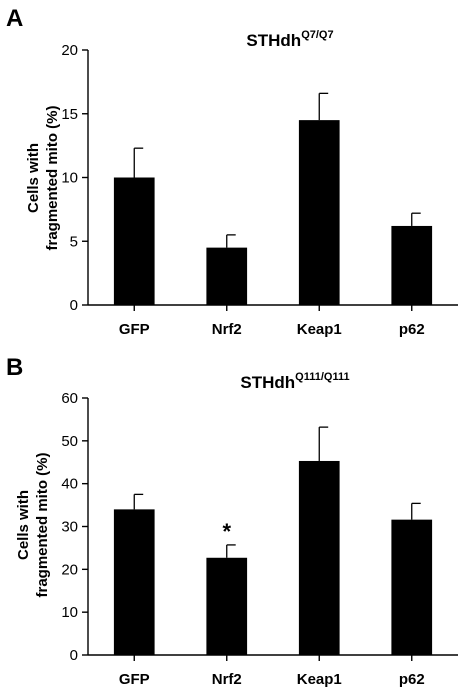 Image resolution: width=474 pixels, height=695 pixels. I want to click on chart-title-superscript: Q111/Q111, so click(322, 377).